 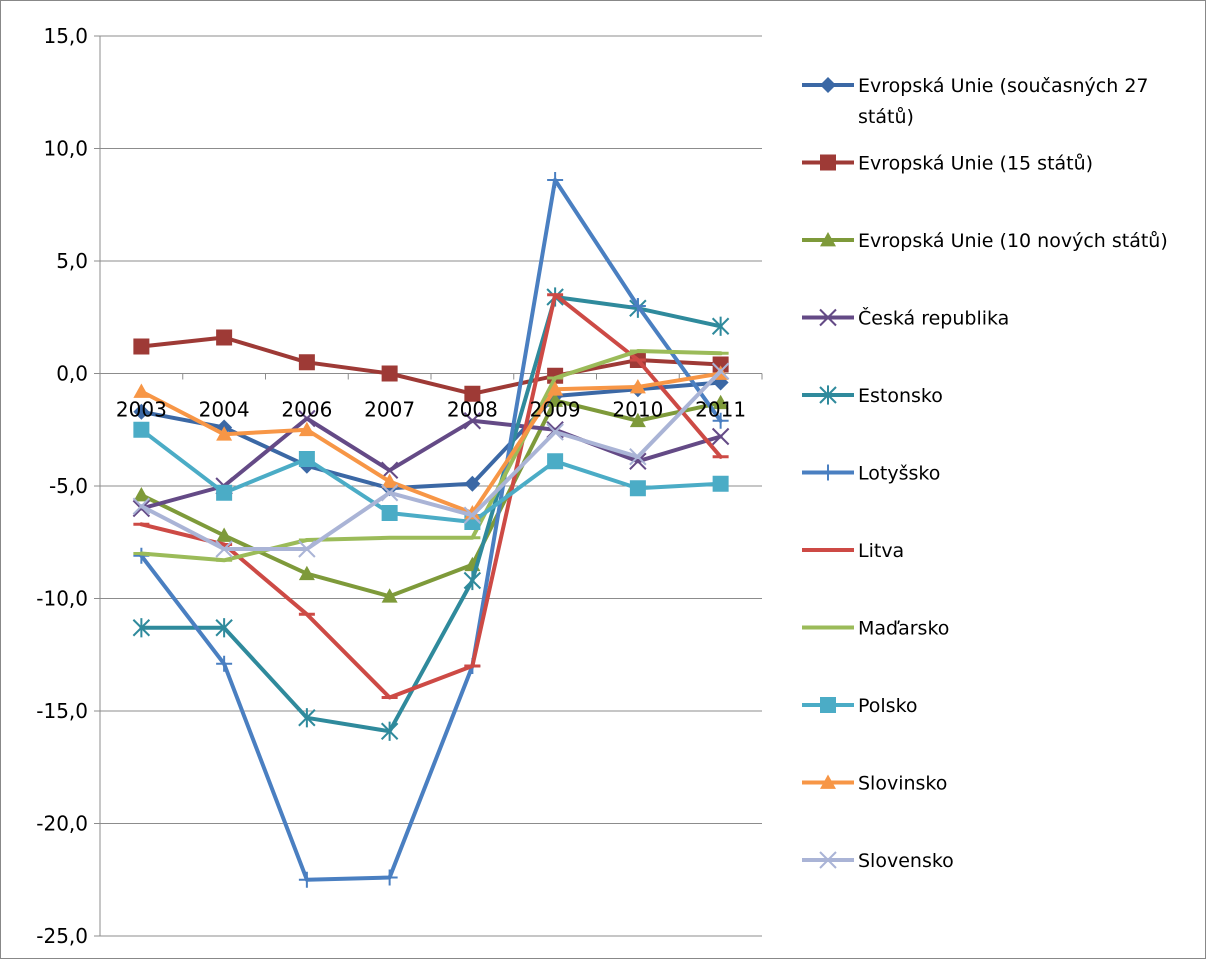 I want to click on x-tick-label: 2010, so click(x=637, y=410).